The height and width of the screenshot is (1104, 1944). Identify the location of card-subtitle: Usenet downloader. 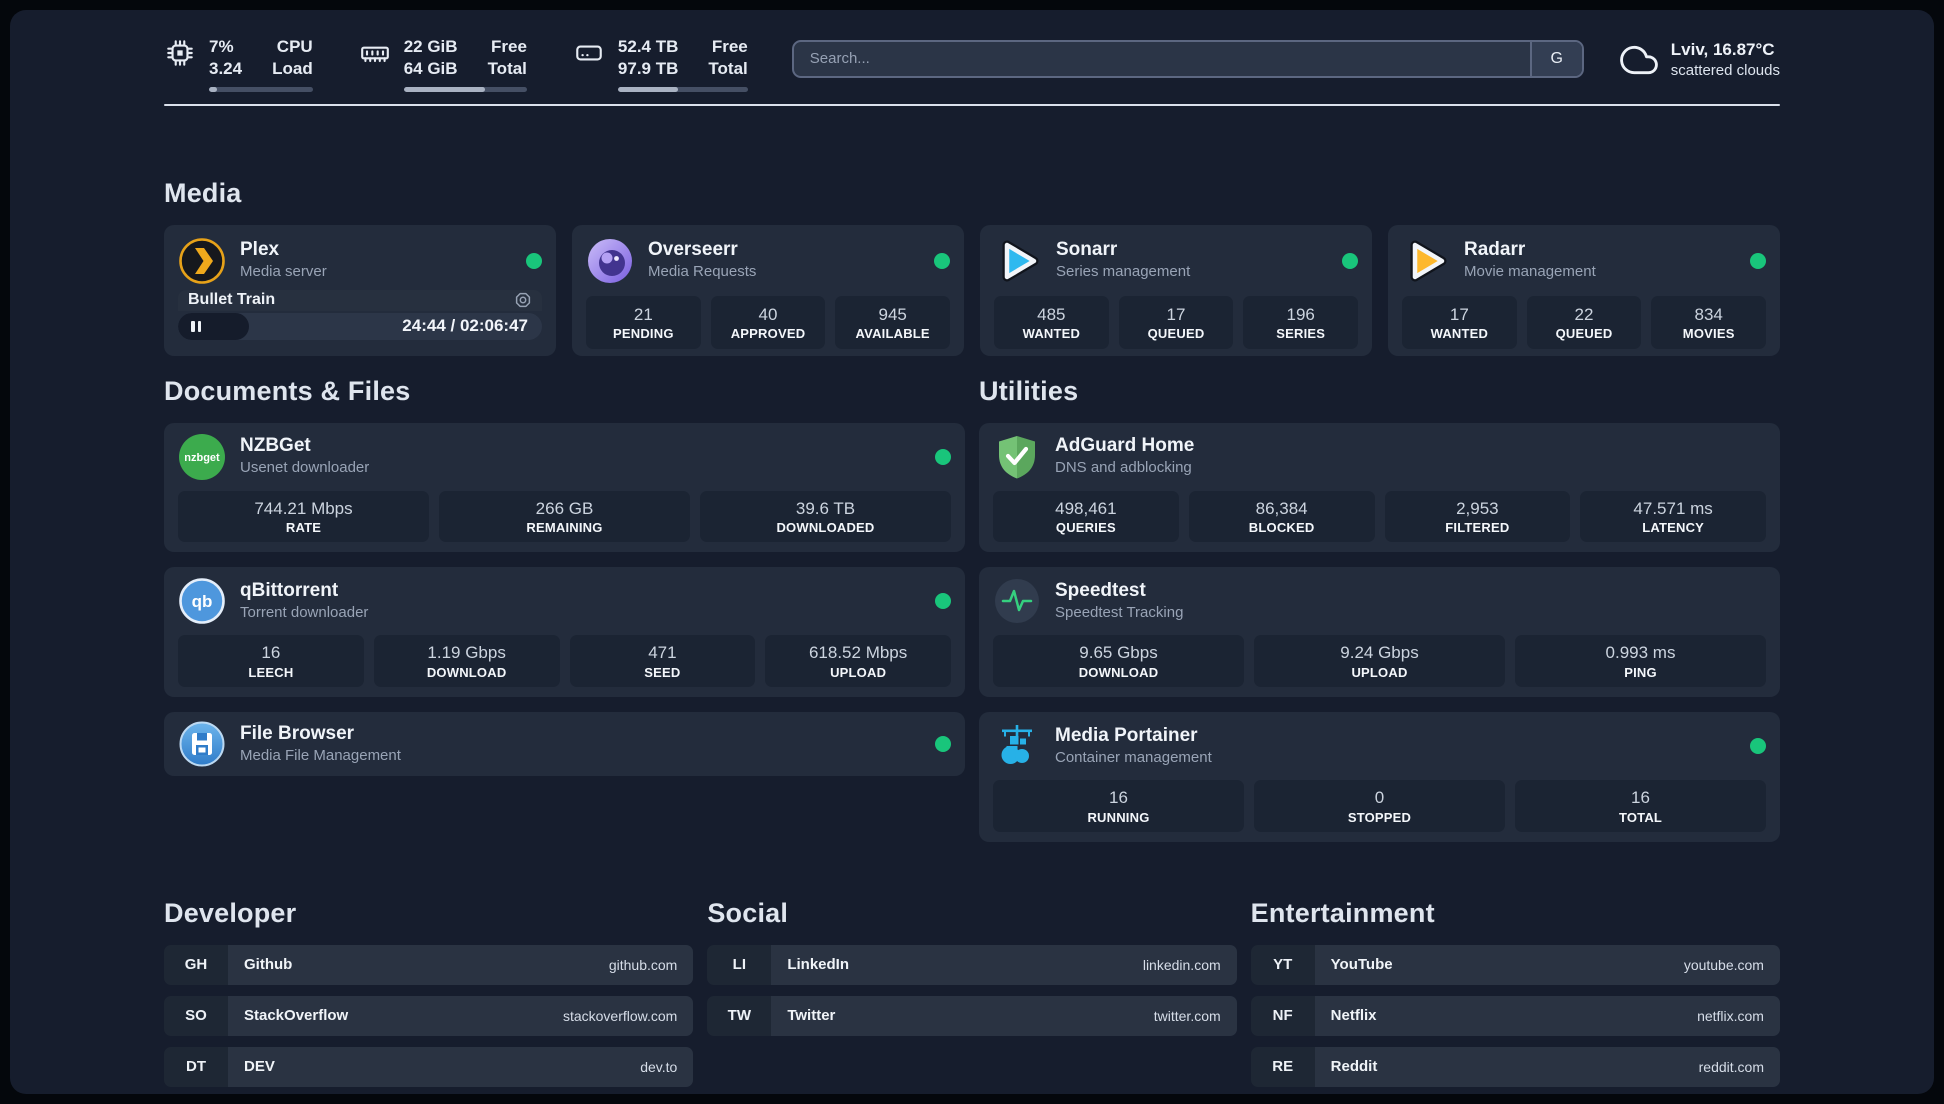
(305, 468).